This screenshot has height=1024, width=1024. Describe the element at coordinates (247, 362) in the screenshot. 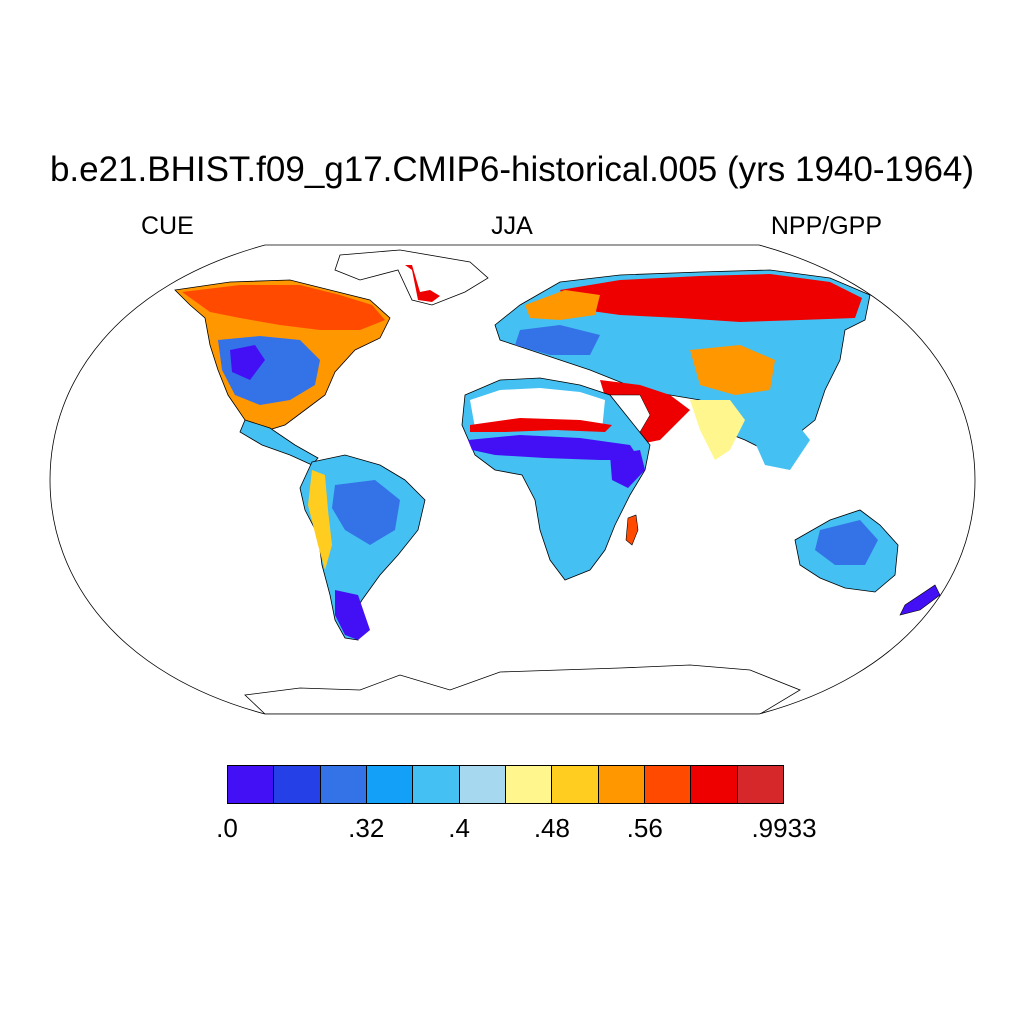

I see `north-america-southwest-blue` at that location.